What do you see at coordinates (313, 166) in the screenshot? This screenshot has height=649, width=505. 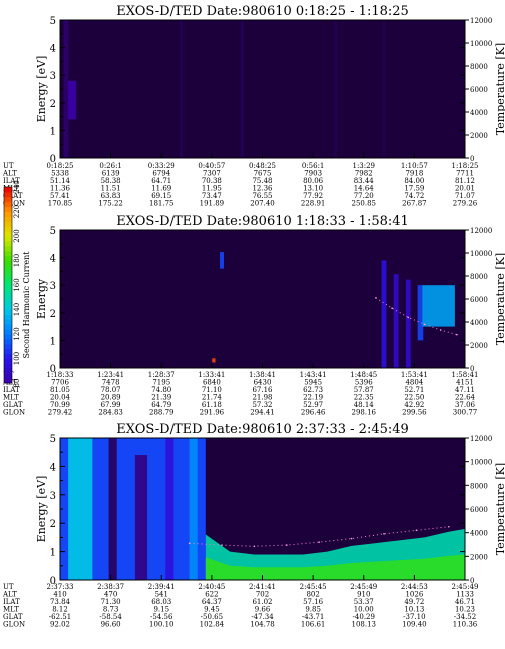 I see `orbit-cell: 0:56:1` at bounding box center [313, 166].